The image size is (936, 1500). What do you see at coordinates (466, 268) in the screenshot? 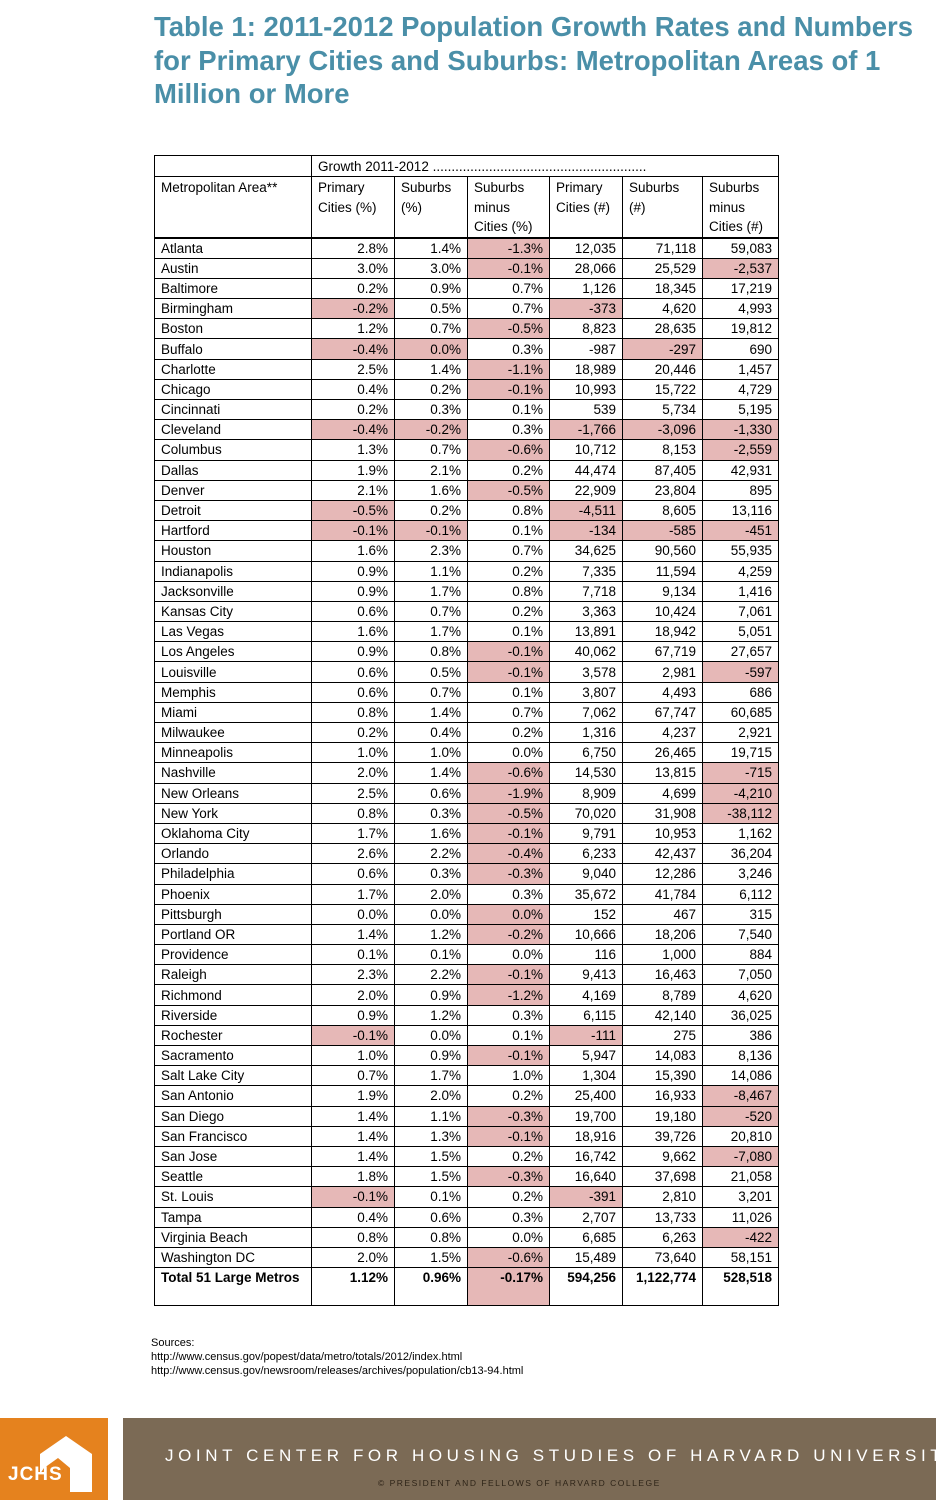
I see `table-row: Austin 3.0% 3.0% -0.1% 28,066 25,529 -2,537` at bounding box center [466, 268].